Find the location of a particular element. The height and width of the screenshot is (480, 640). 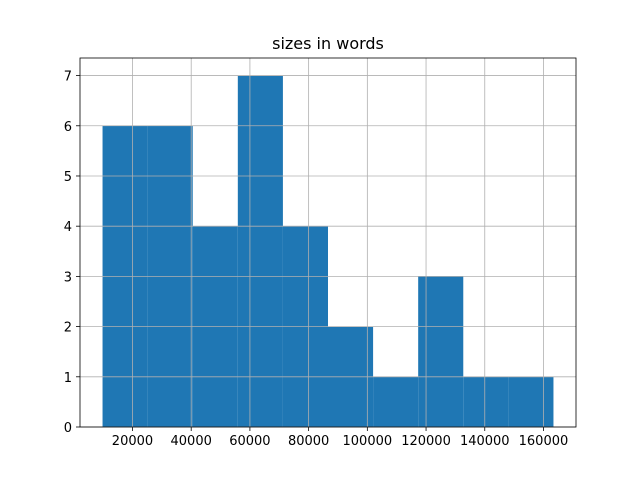

y-tick-label: 1 is located at coordinates (68, 378).